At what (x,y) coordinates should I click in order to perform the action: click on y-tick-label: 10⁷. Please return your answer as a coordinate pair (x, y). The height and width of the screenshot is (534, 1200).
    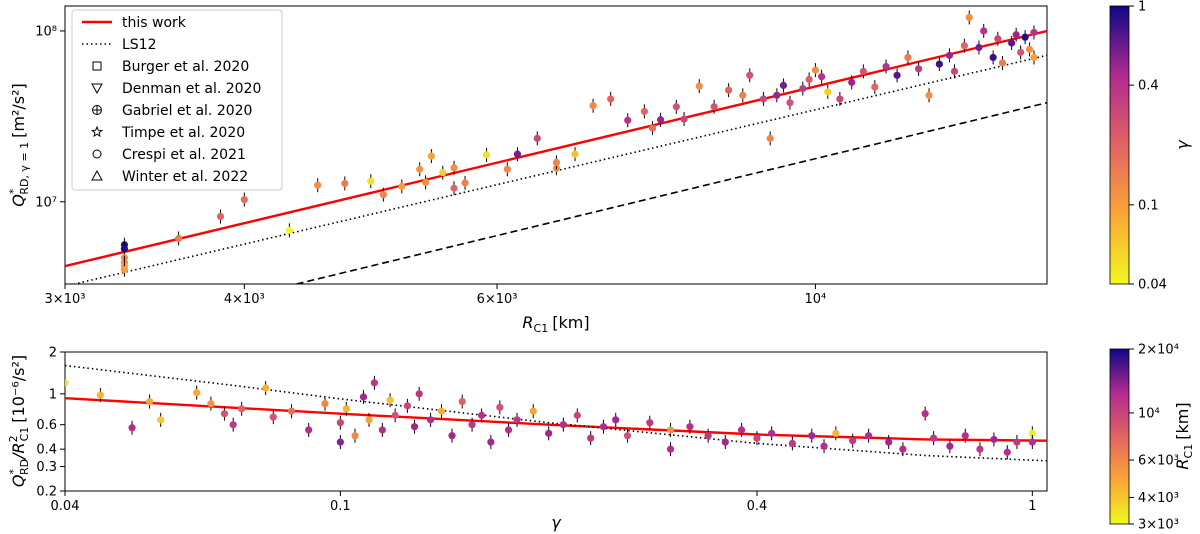
    Looking at the image, I should click on (46, 202).